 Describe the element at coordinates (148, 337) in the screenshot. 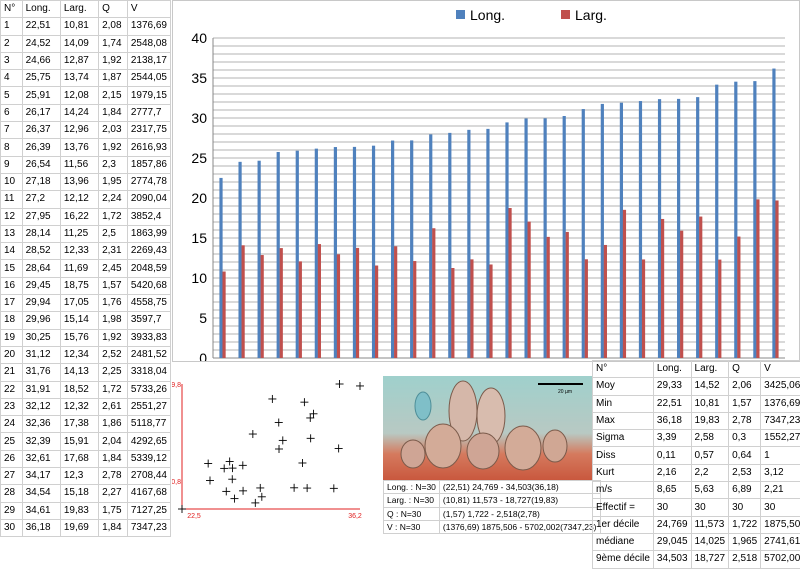

I see `table-cell: 3933,83` at that location.